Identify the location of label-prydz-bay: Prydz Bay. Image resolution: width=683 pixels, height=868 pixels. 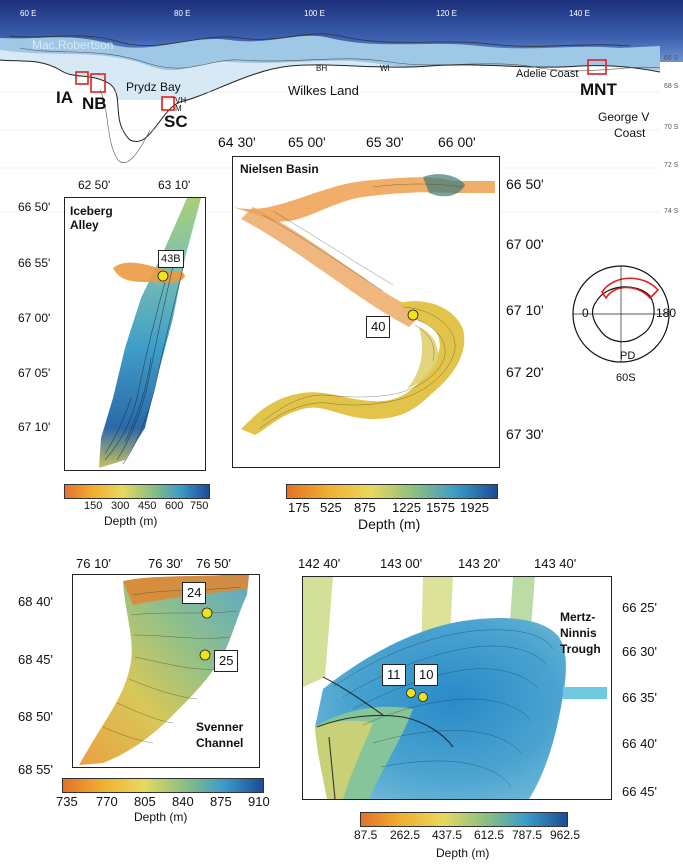
(153, 87).